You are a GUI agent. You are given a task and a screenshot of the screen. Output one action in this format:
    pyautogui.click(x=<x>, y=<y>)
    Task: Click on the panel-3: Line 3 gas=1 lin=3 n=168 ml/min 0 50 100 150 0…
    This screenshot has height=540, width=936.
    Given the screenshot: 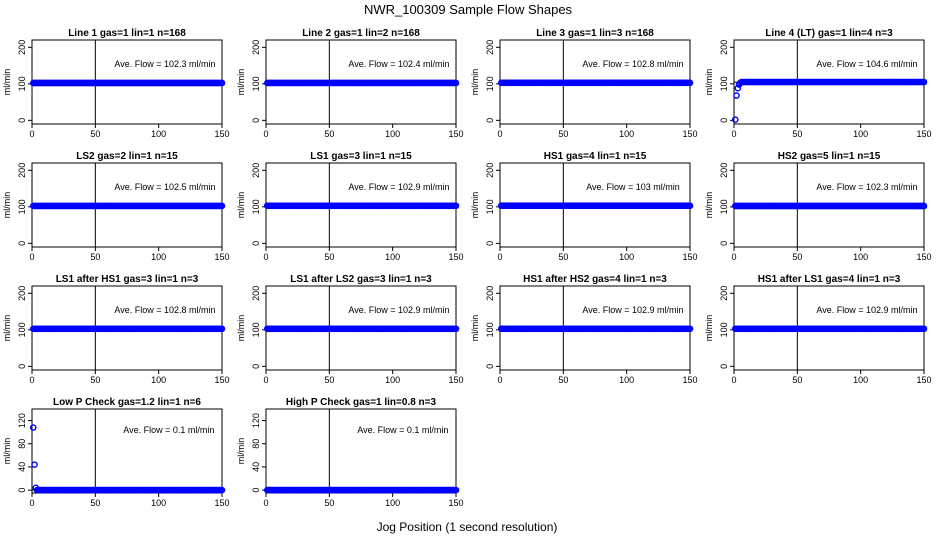 What is the action you would take?
    pyautogui.click(x=584, y=83)
    